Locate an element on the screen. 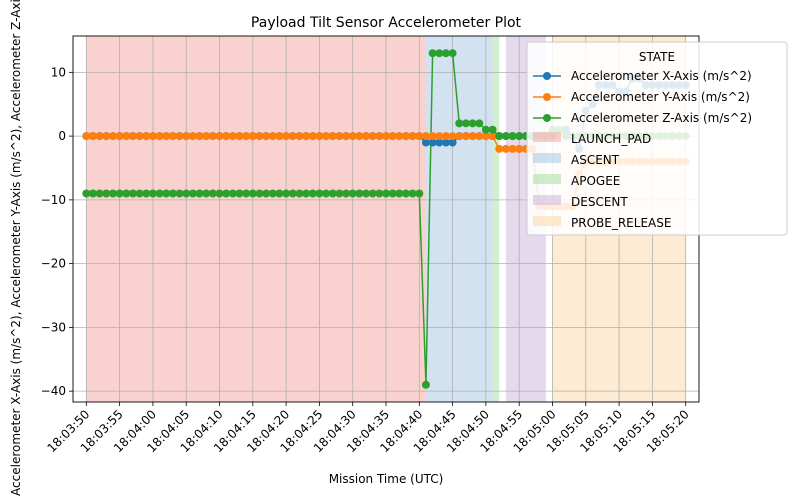 This screenshot has width=800, height=504. y-tick-label: −10 is located at coordinates (53, 200).